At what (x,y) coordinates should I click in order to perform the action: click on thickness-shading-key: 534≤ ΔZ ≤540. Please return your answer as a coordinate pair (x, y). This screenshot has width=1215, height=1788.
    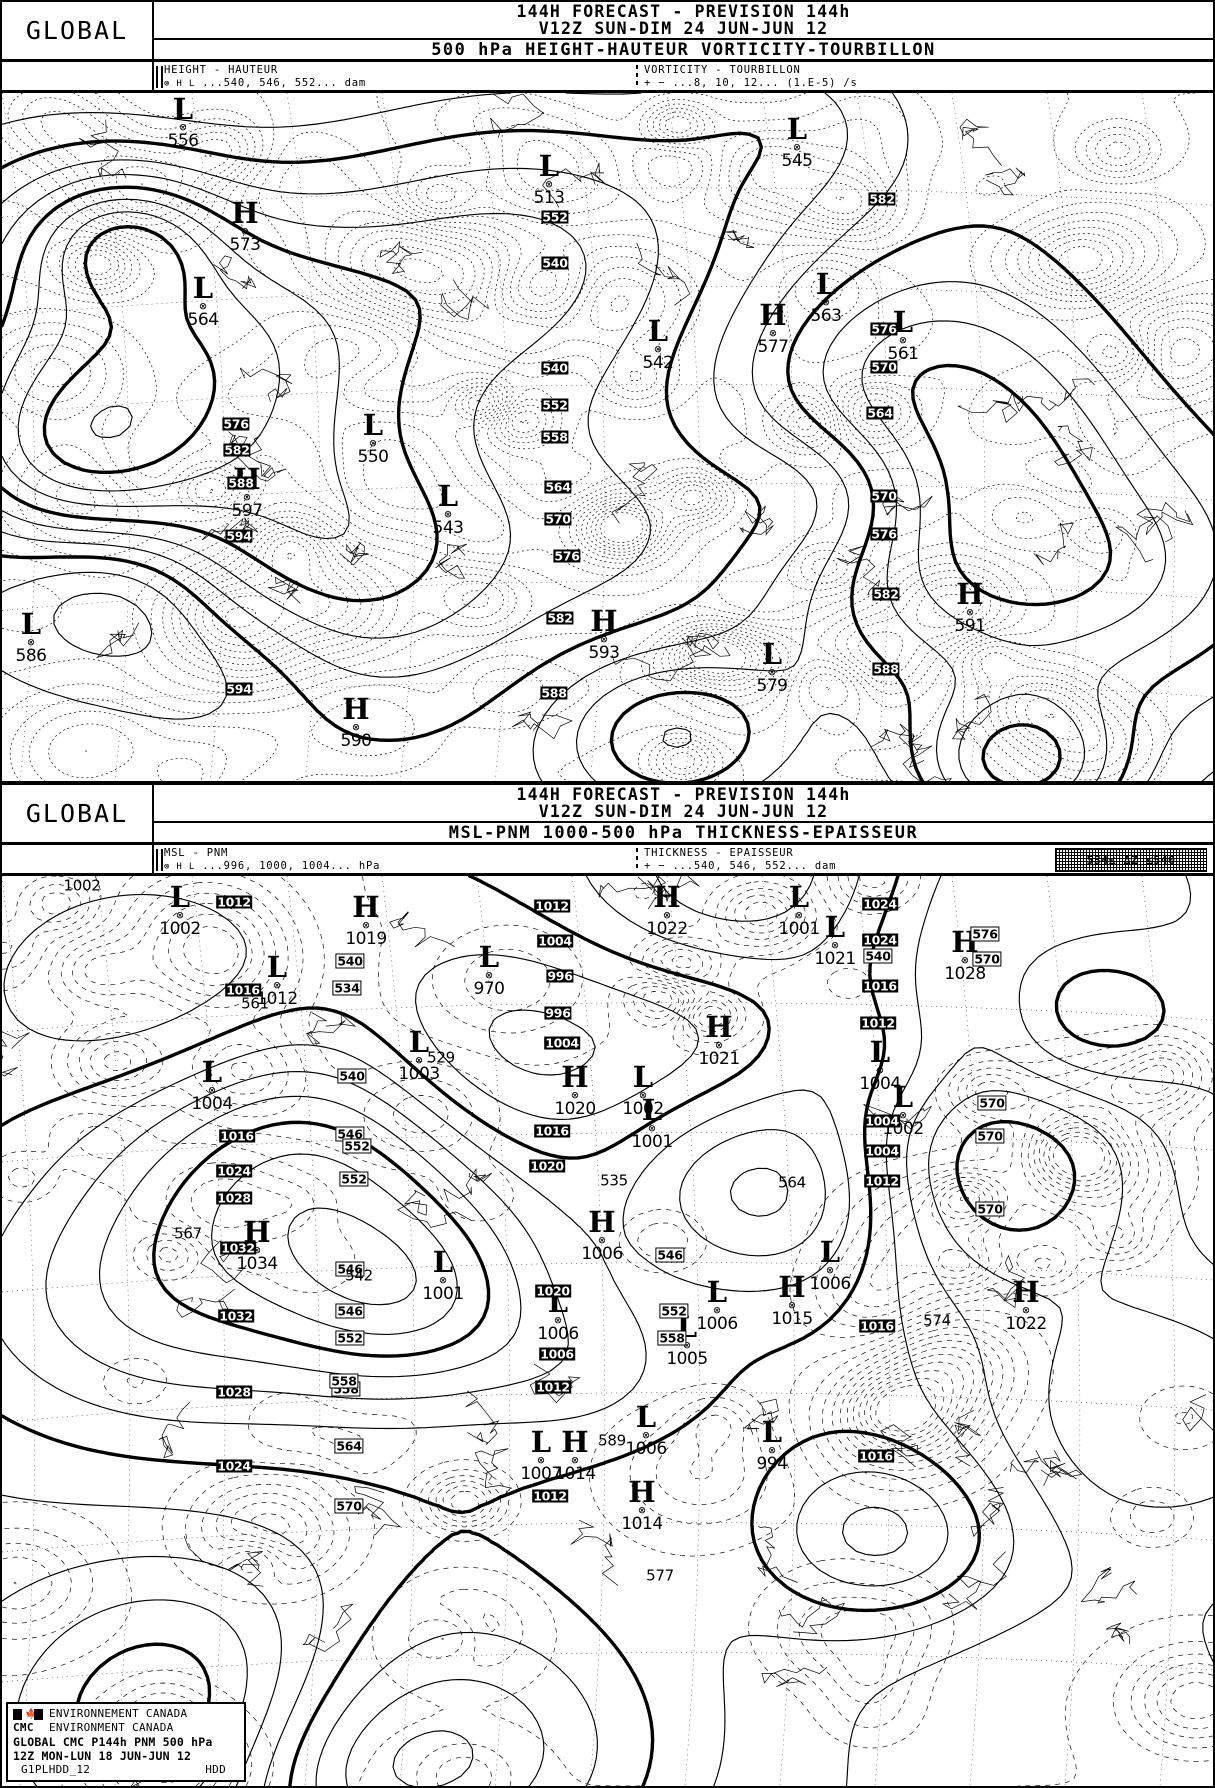
    Looking at the image, I should click on (1131, 860).